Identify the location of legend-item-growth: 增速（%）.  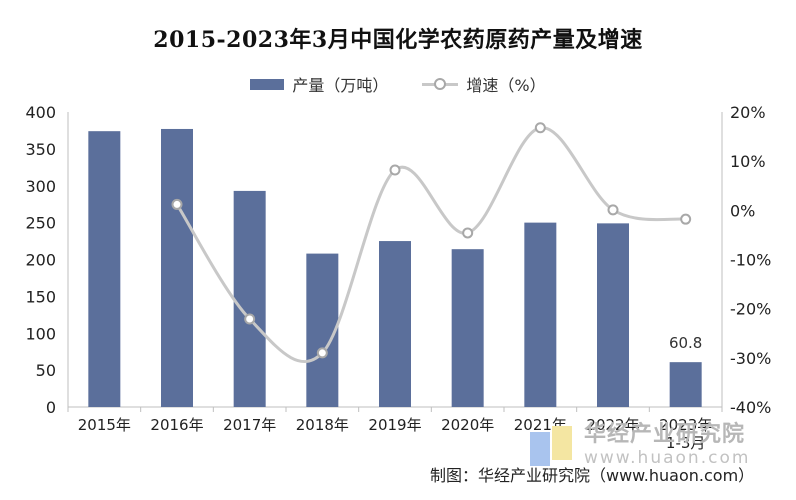
(484, 84).